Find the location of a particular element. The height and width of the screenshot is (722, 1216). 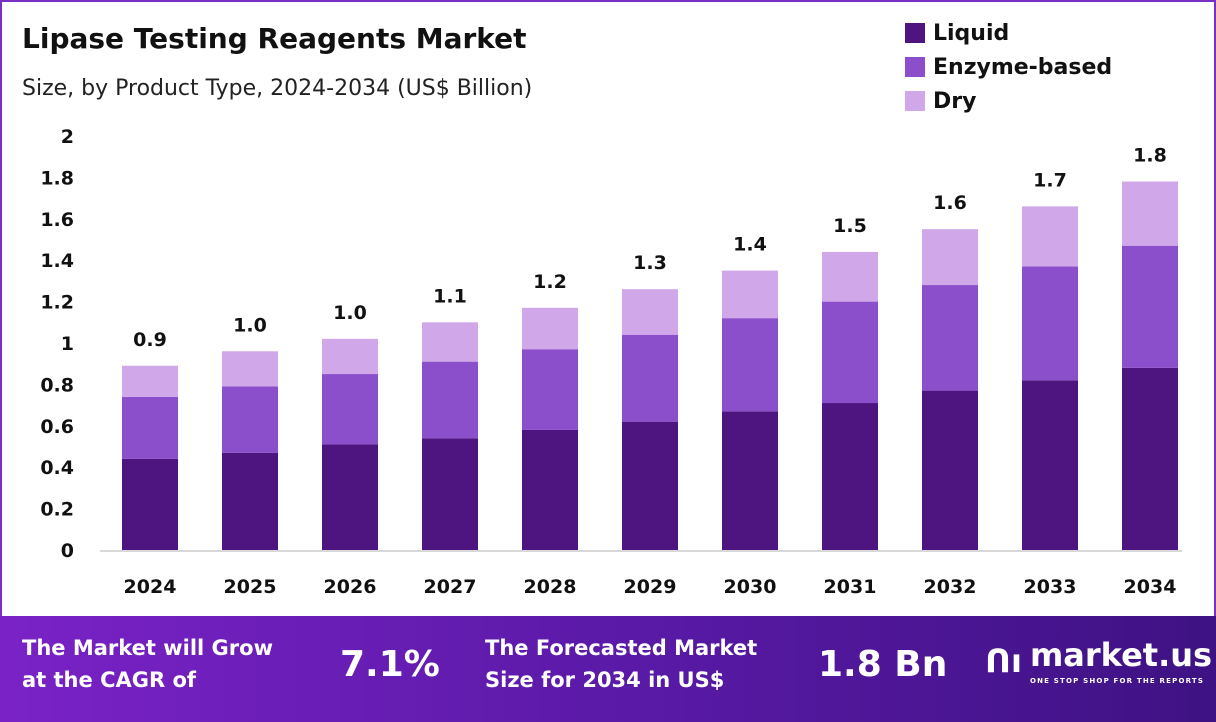

total-label-2034: 1.8 is located at coordinates (1150, 156).